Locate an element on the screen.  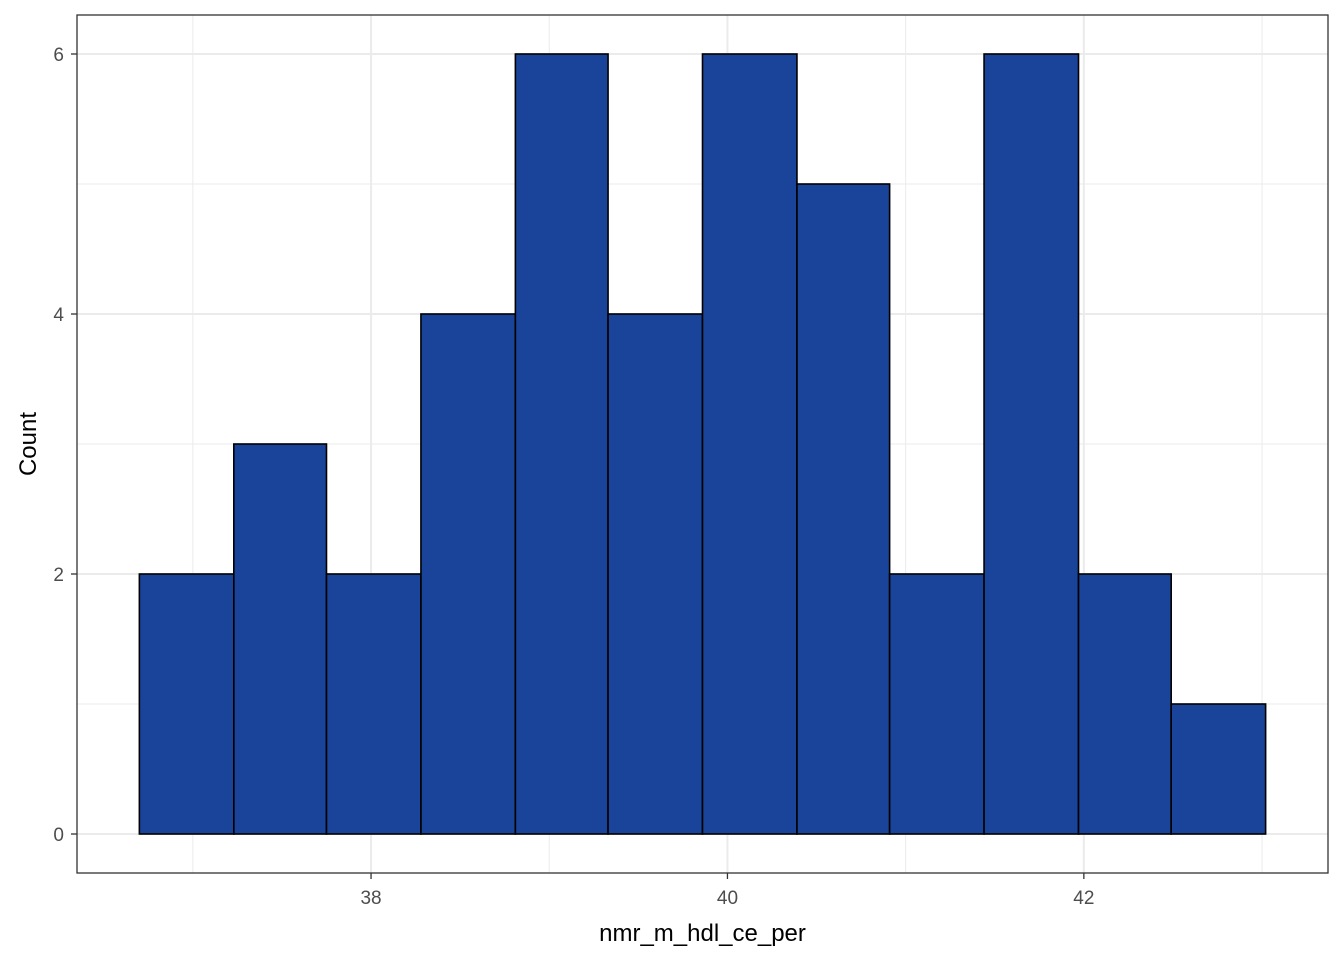
x-axis-title: nmr_m_hdl_ce_per is located at coordinates (702, 933).